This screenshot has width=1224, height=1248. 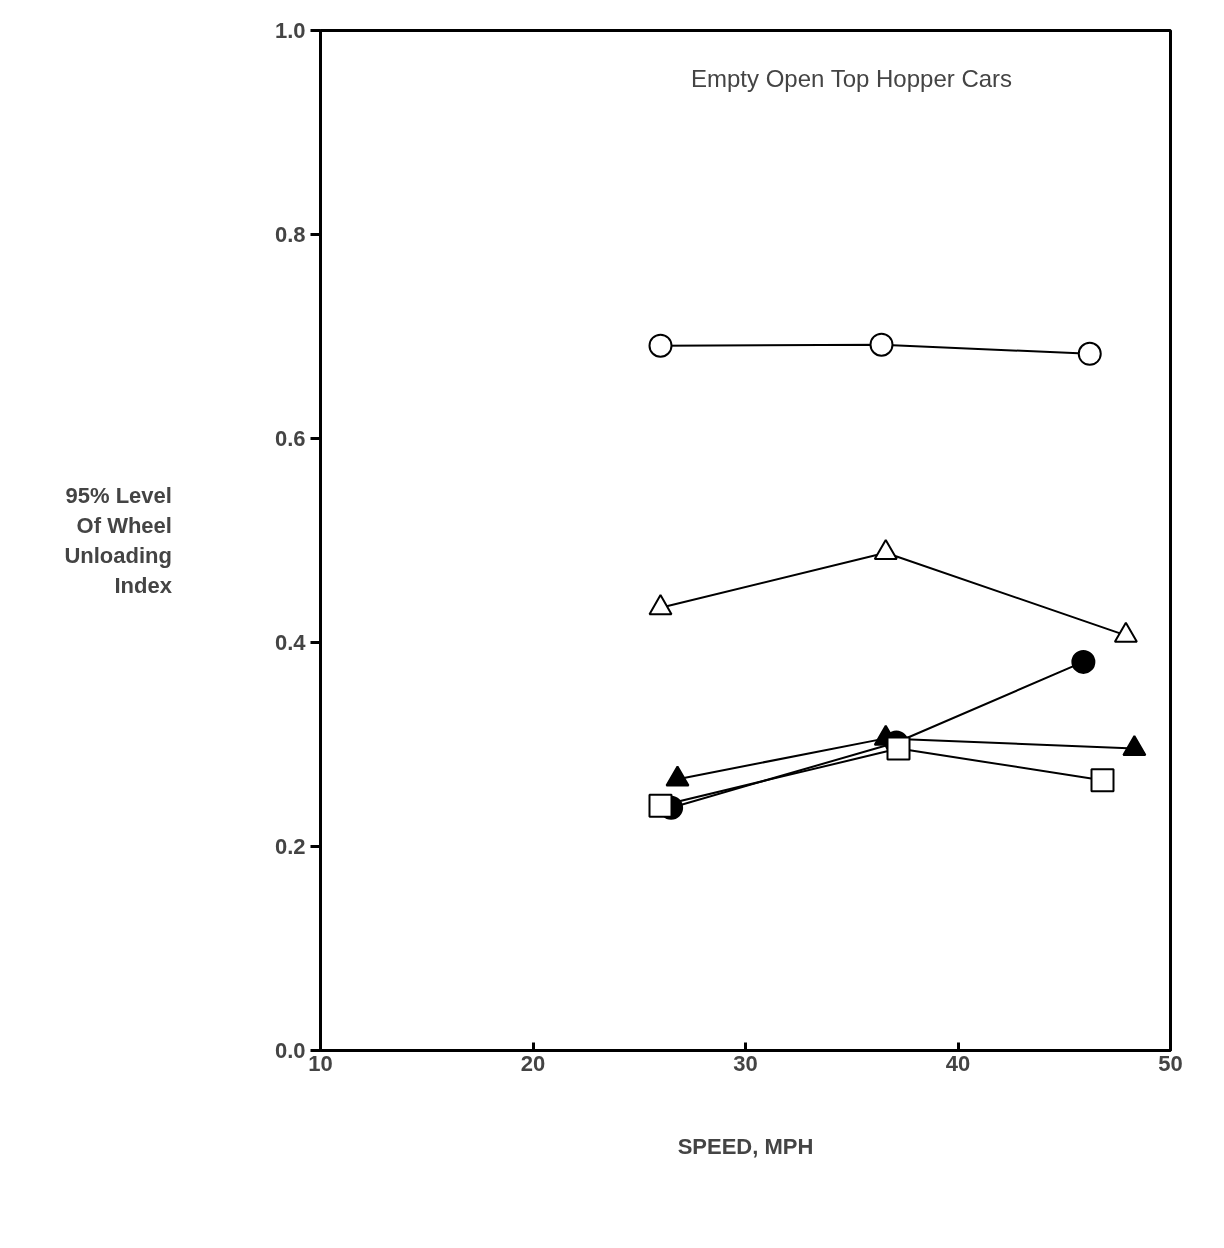 I want to click on x-tick-label: 30, so click(x=745, y=1063).